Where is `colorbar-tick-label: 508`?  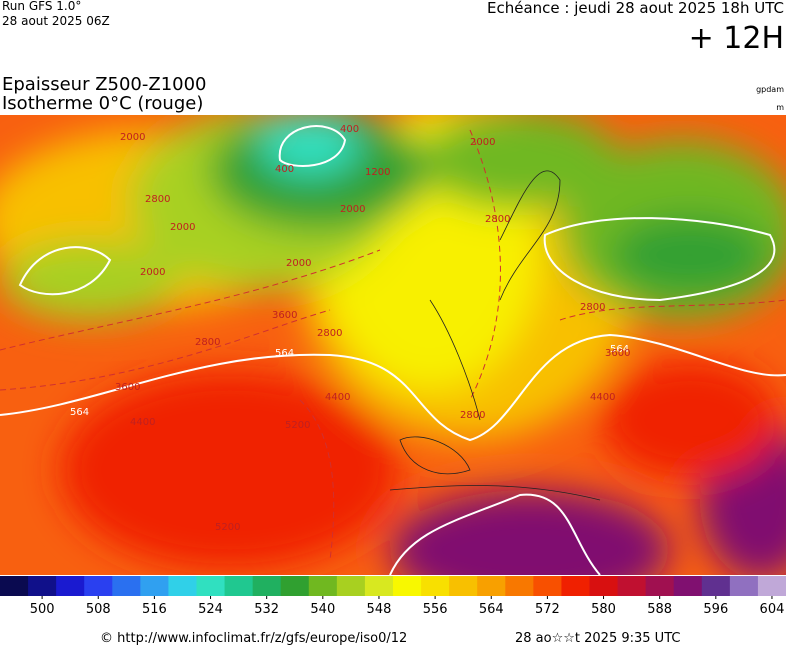
colorbar-tick-label: 508 is located at coordinates (98, 609).